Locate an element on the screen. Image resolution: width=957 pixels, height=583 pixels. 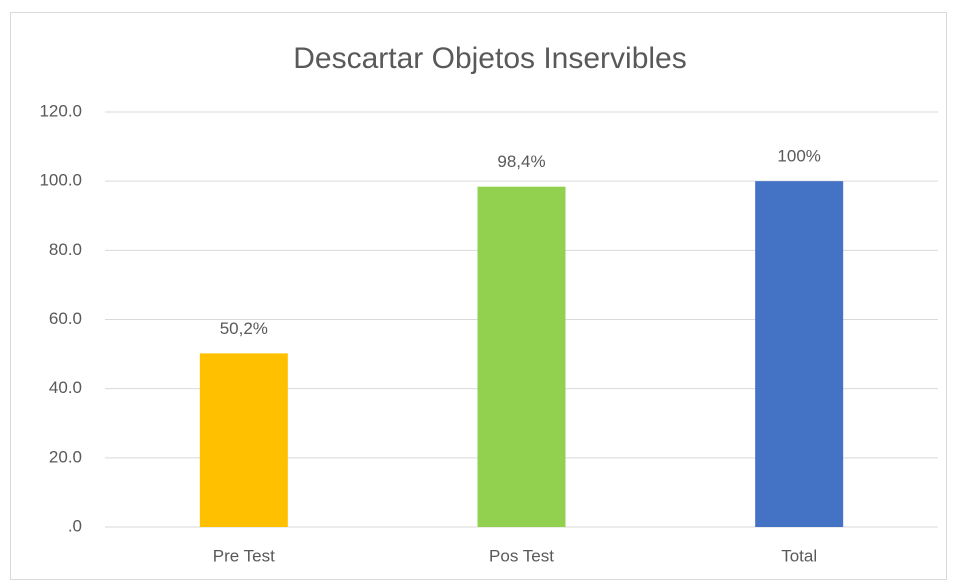
x-tick-label: Pre Test is located at coordinates (244, 555).